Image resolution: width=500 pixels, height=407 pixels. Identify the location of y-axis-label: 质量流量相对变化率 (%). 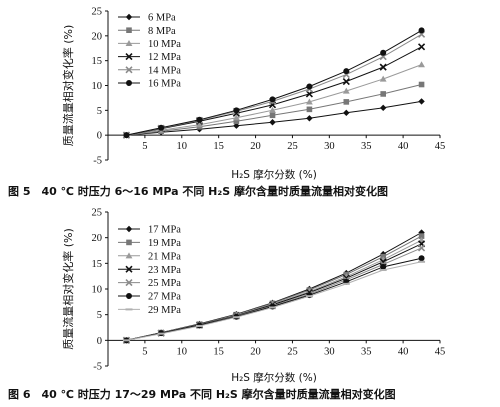
(68, 86).